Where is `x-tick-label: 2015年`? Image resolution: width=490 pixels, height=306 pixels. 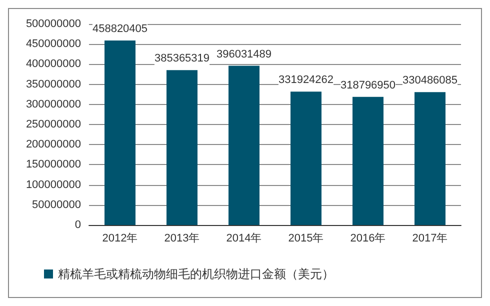
x-tick-label: 2015年 is located at coordinates (306, 238).